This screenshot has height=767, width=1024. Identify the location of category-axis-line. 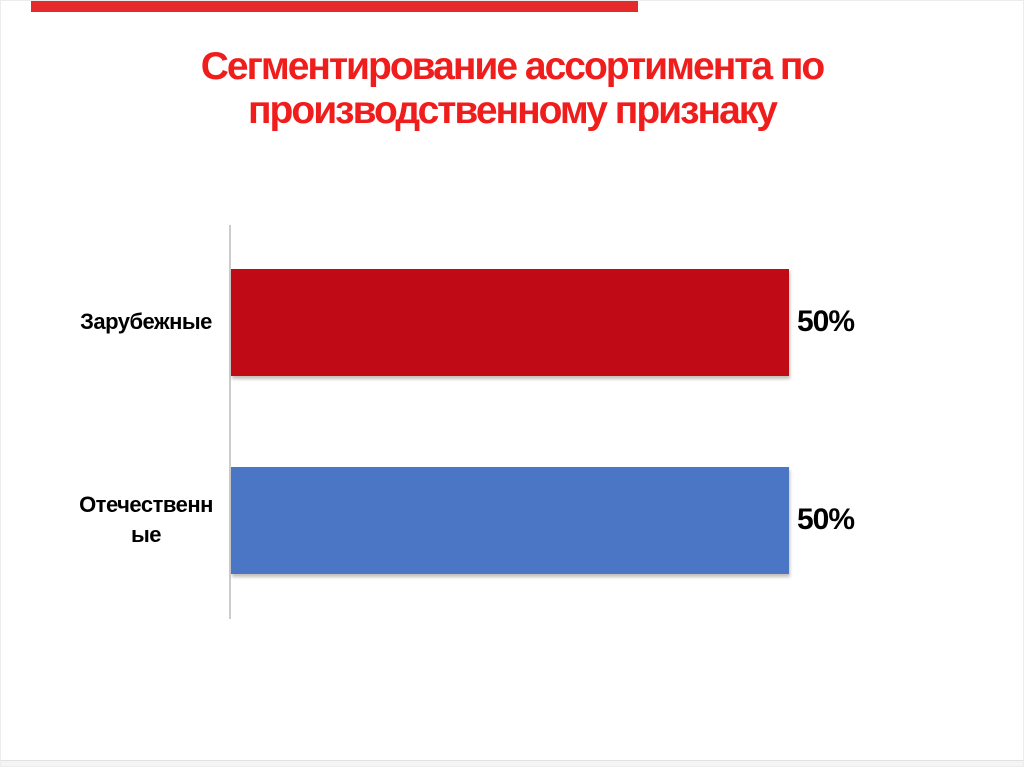
(230, 422).